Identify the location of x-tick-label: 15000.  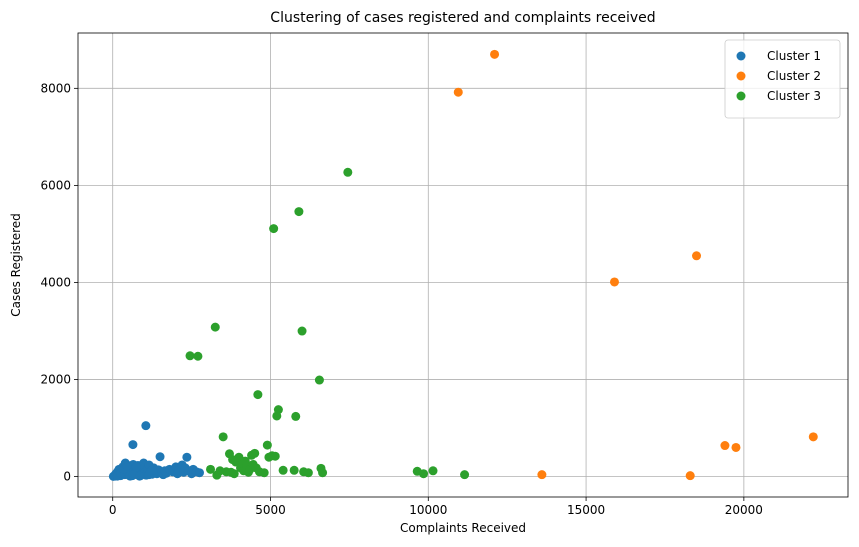
(586, 510).